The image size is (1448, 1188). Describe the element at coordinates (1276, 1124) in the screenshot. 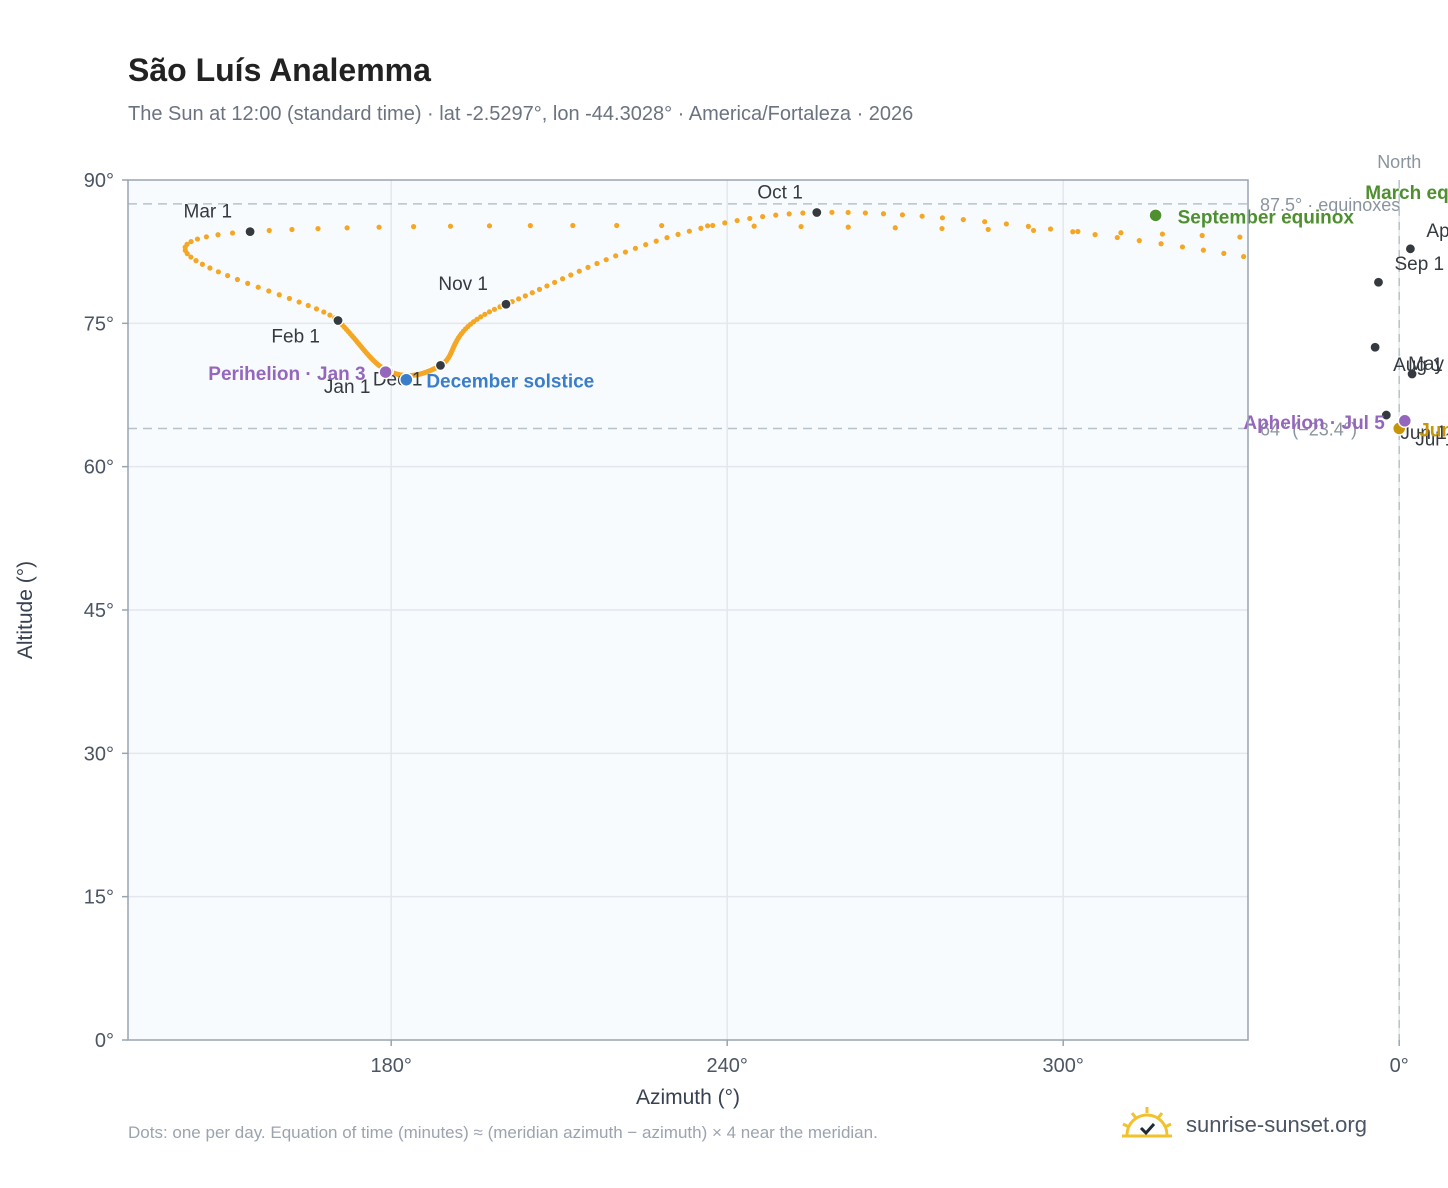

I see `brand-name: sunrise-sunset.org` at that location.